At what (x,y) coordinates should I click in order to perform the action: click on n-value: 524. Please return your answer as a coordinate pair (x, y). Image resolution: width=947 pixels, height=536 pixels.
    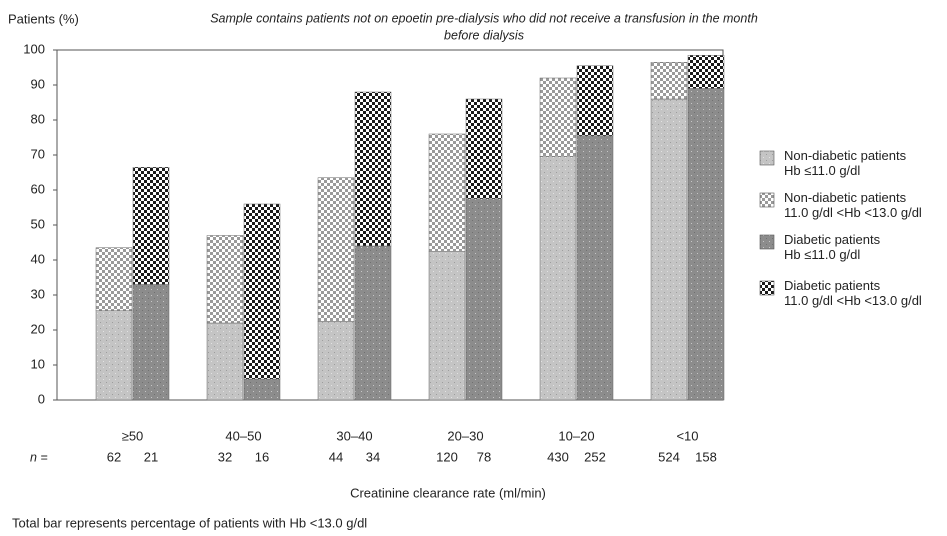
    Looking at the image, I should click on (669, 456).